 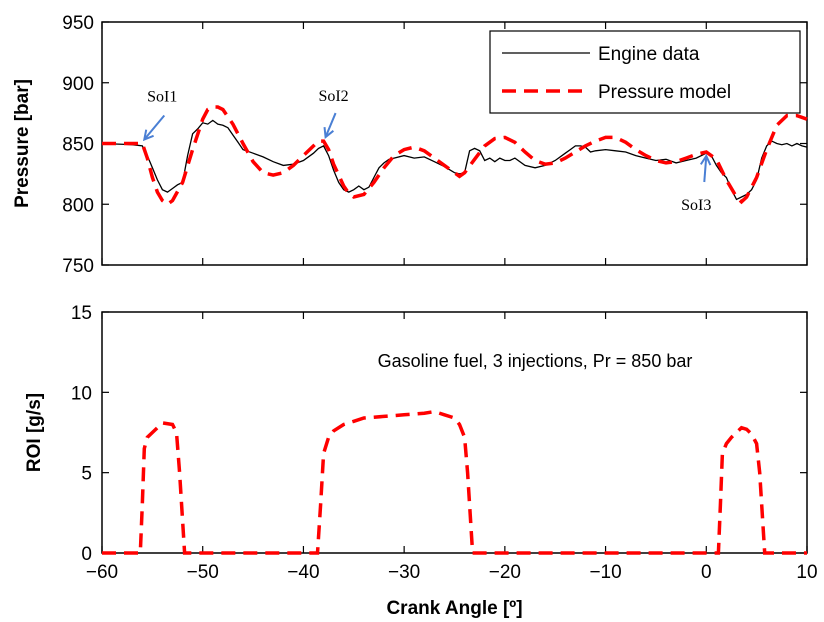 What do you see at coordinates (664, 92) in the screenshot?
I see `legend-label-pressure-model: Pressure model` at bounding box center [664, 92].